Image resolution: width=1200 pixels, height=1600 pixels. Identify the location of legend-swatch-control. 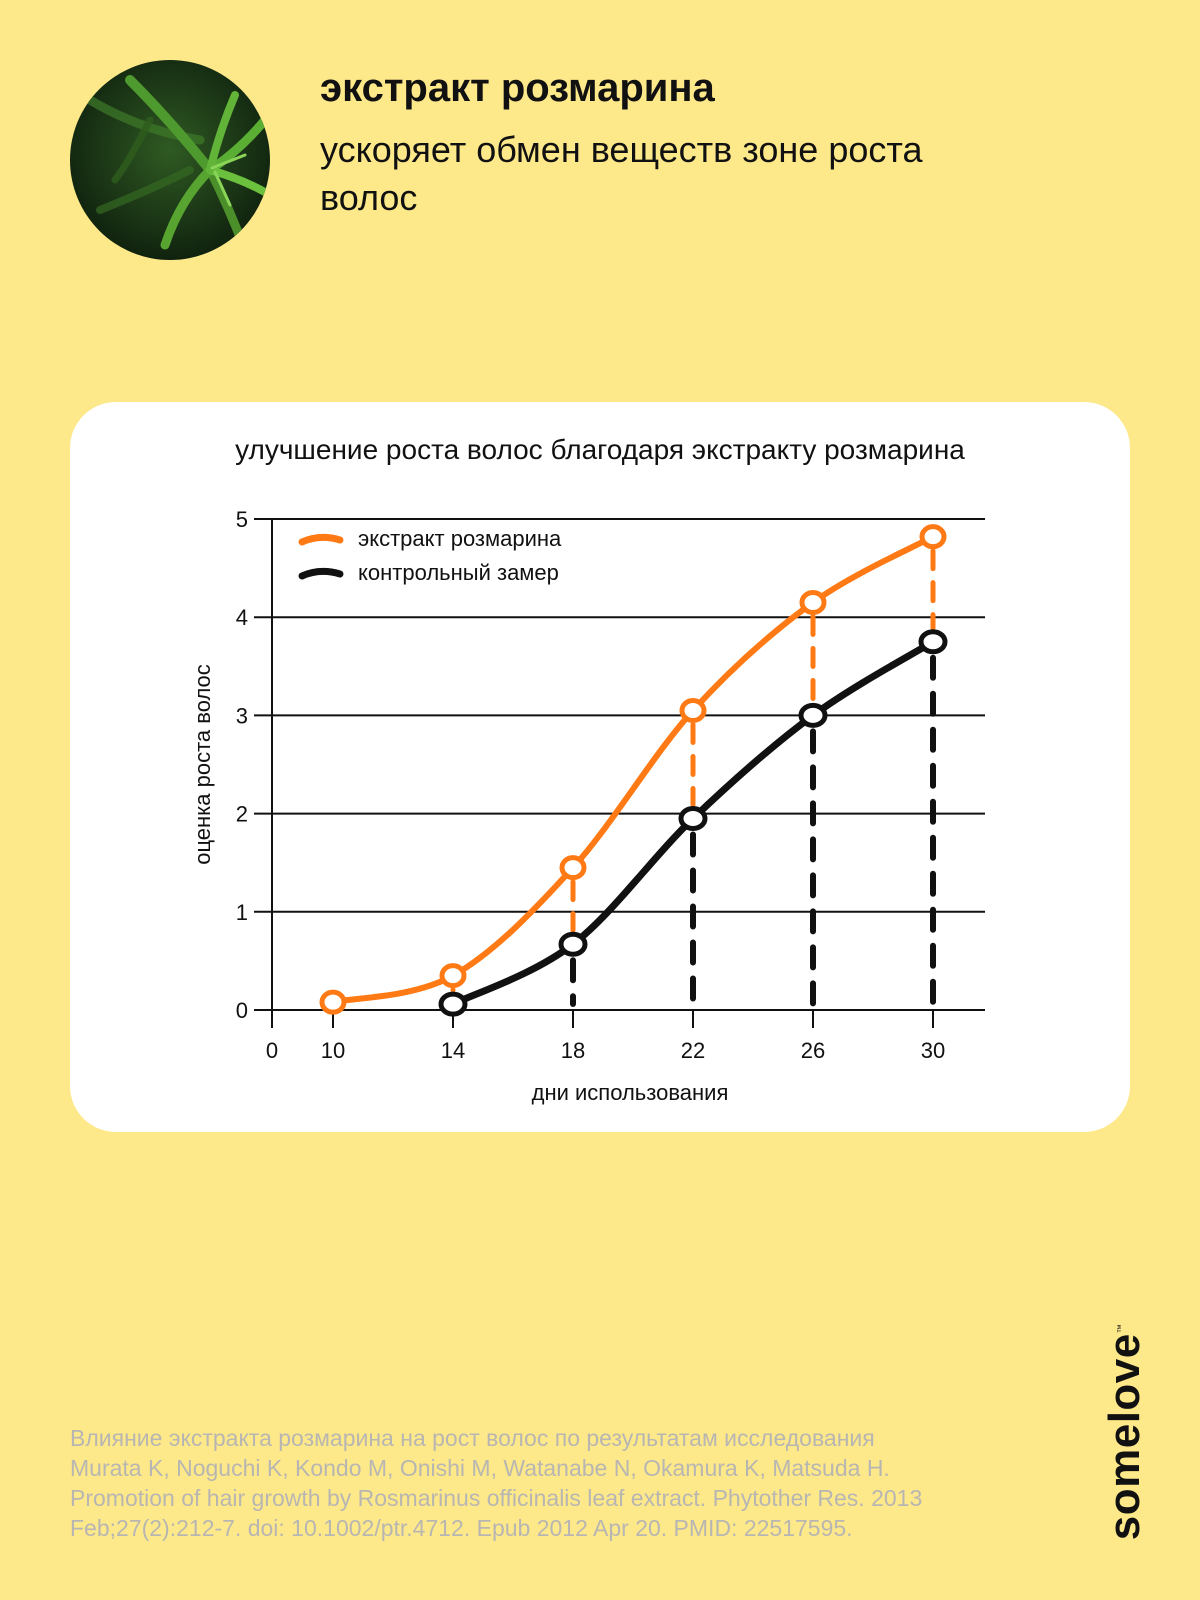
(321, 573).